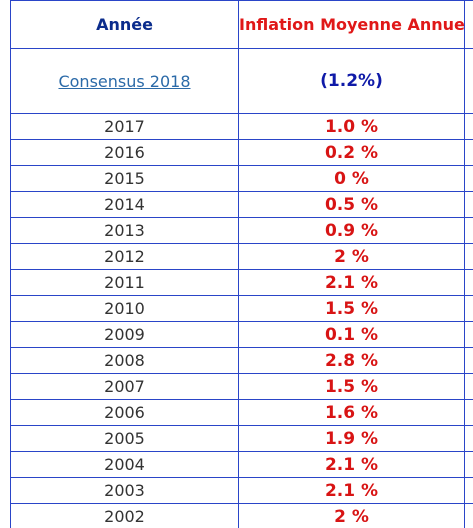 This screenshot has width=473, height=528. I want to click on inflation-rate-cell: 0.1 %, so click(351, 334).